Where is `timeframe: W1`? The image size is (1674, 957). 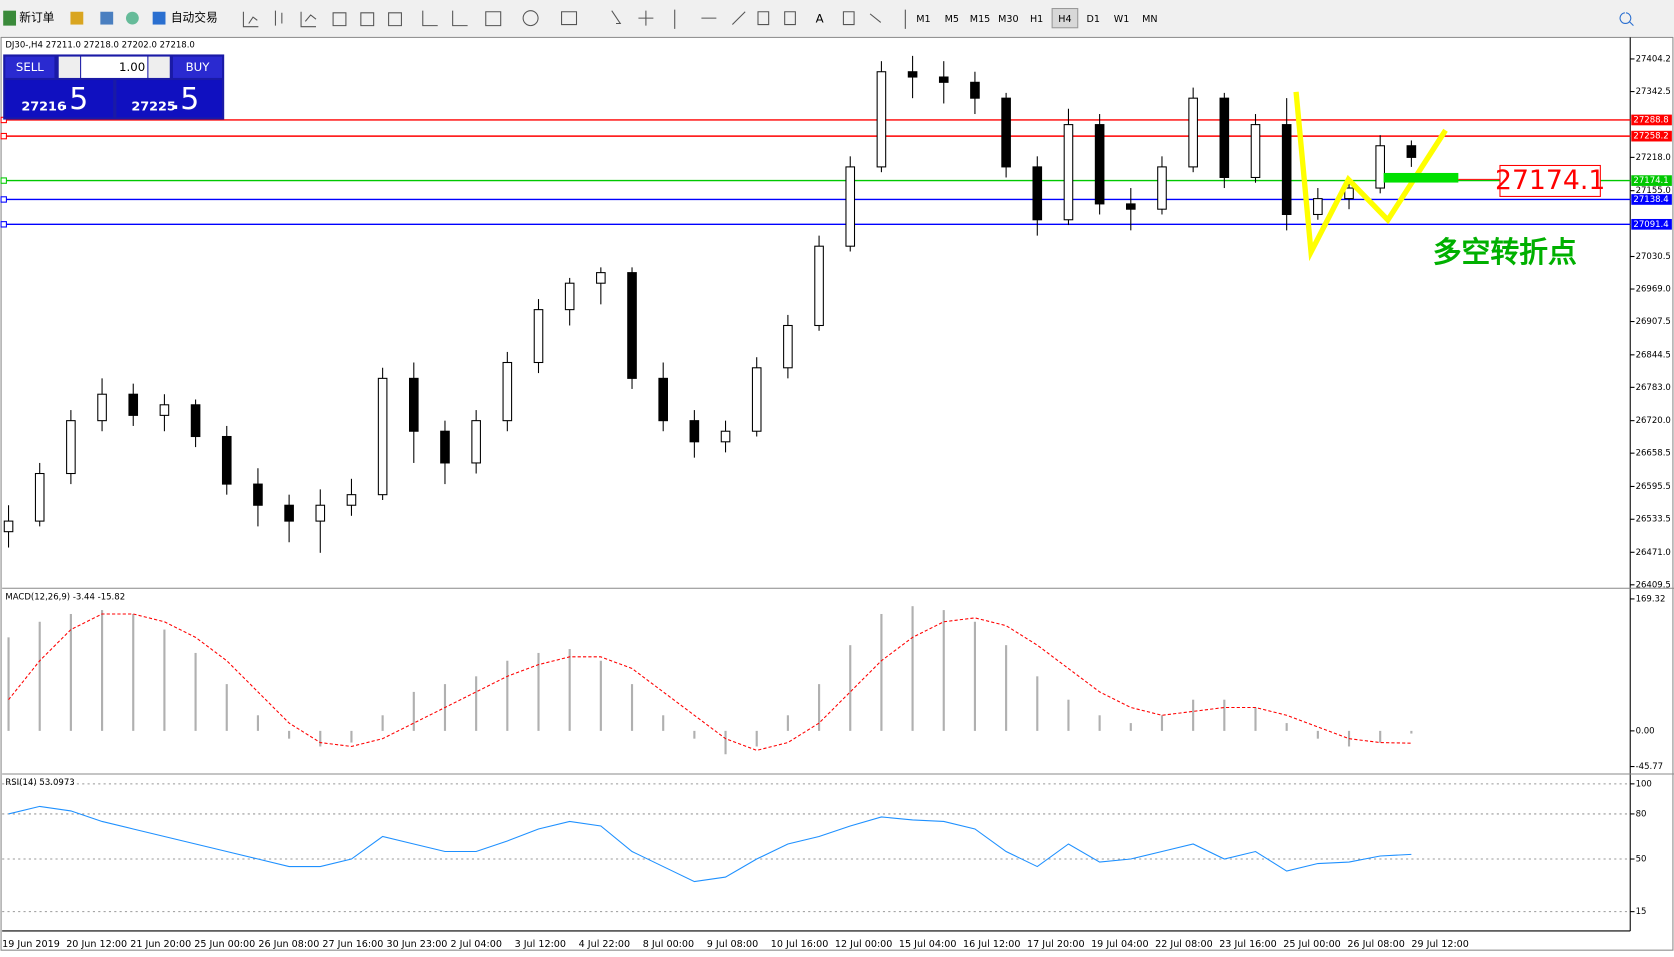
timeframe: W1 is located at coordinates (1122, 19).